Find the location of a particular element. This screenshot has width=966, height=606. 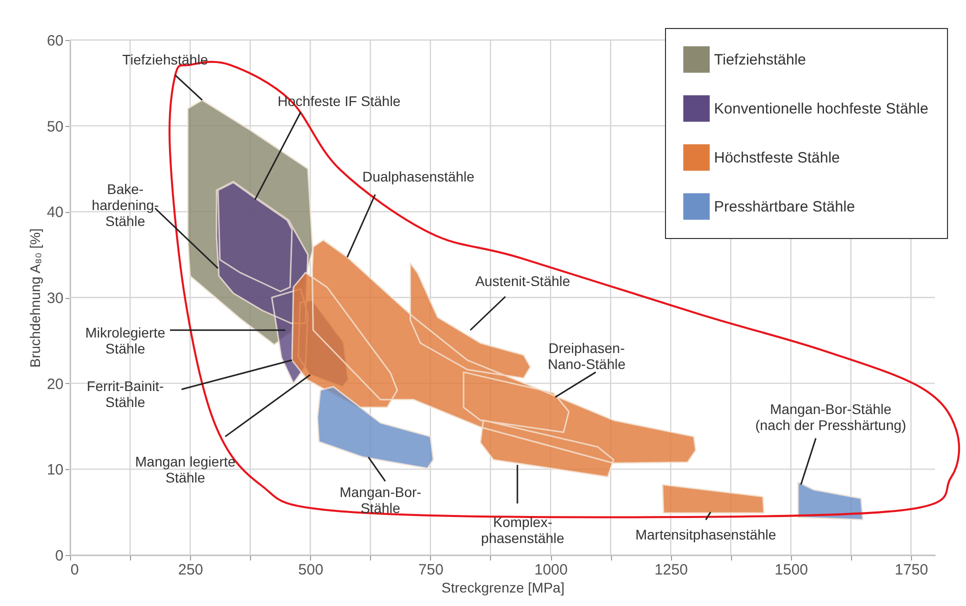

x-tick-label: 1250 is located at coordinates (671, 570).